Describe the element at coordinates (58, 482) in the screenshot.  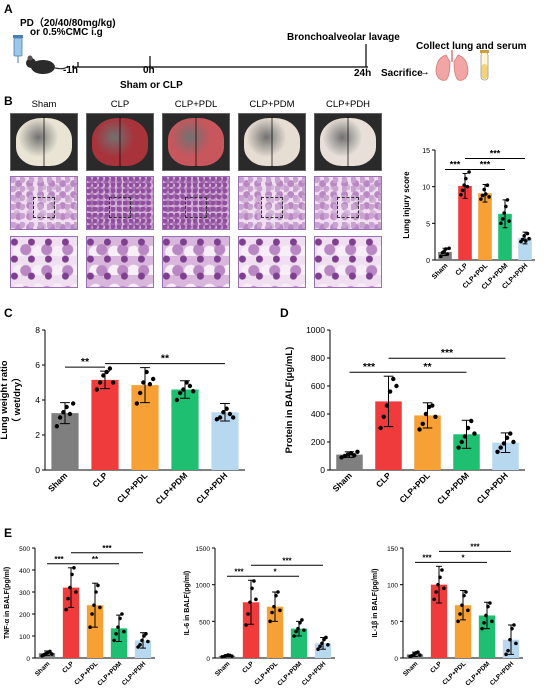
I see `category-label: Sham` at that location.